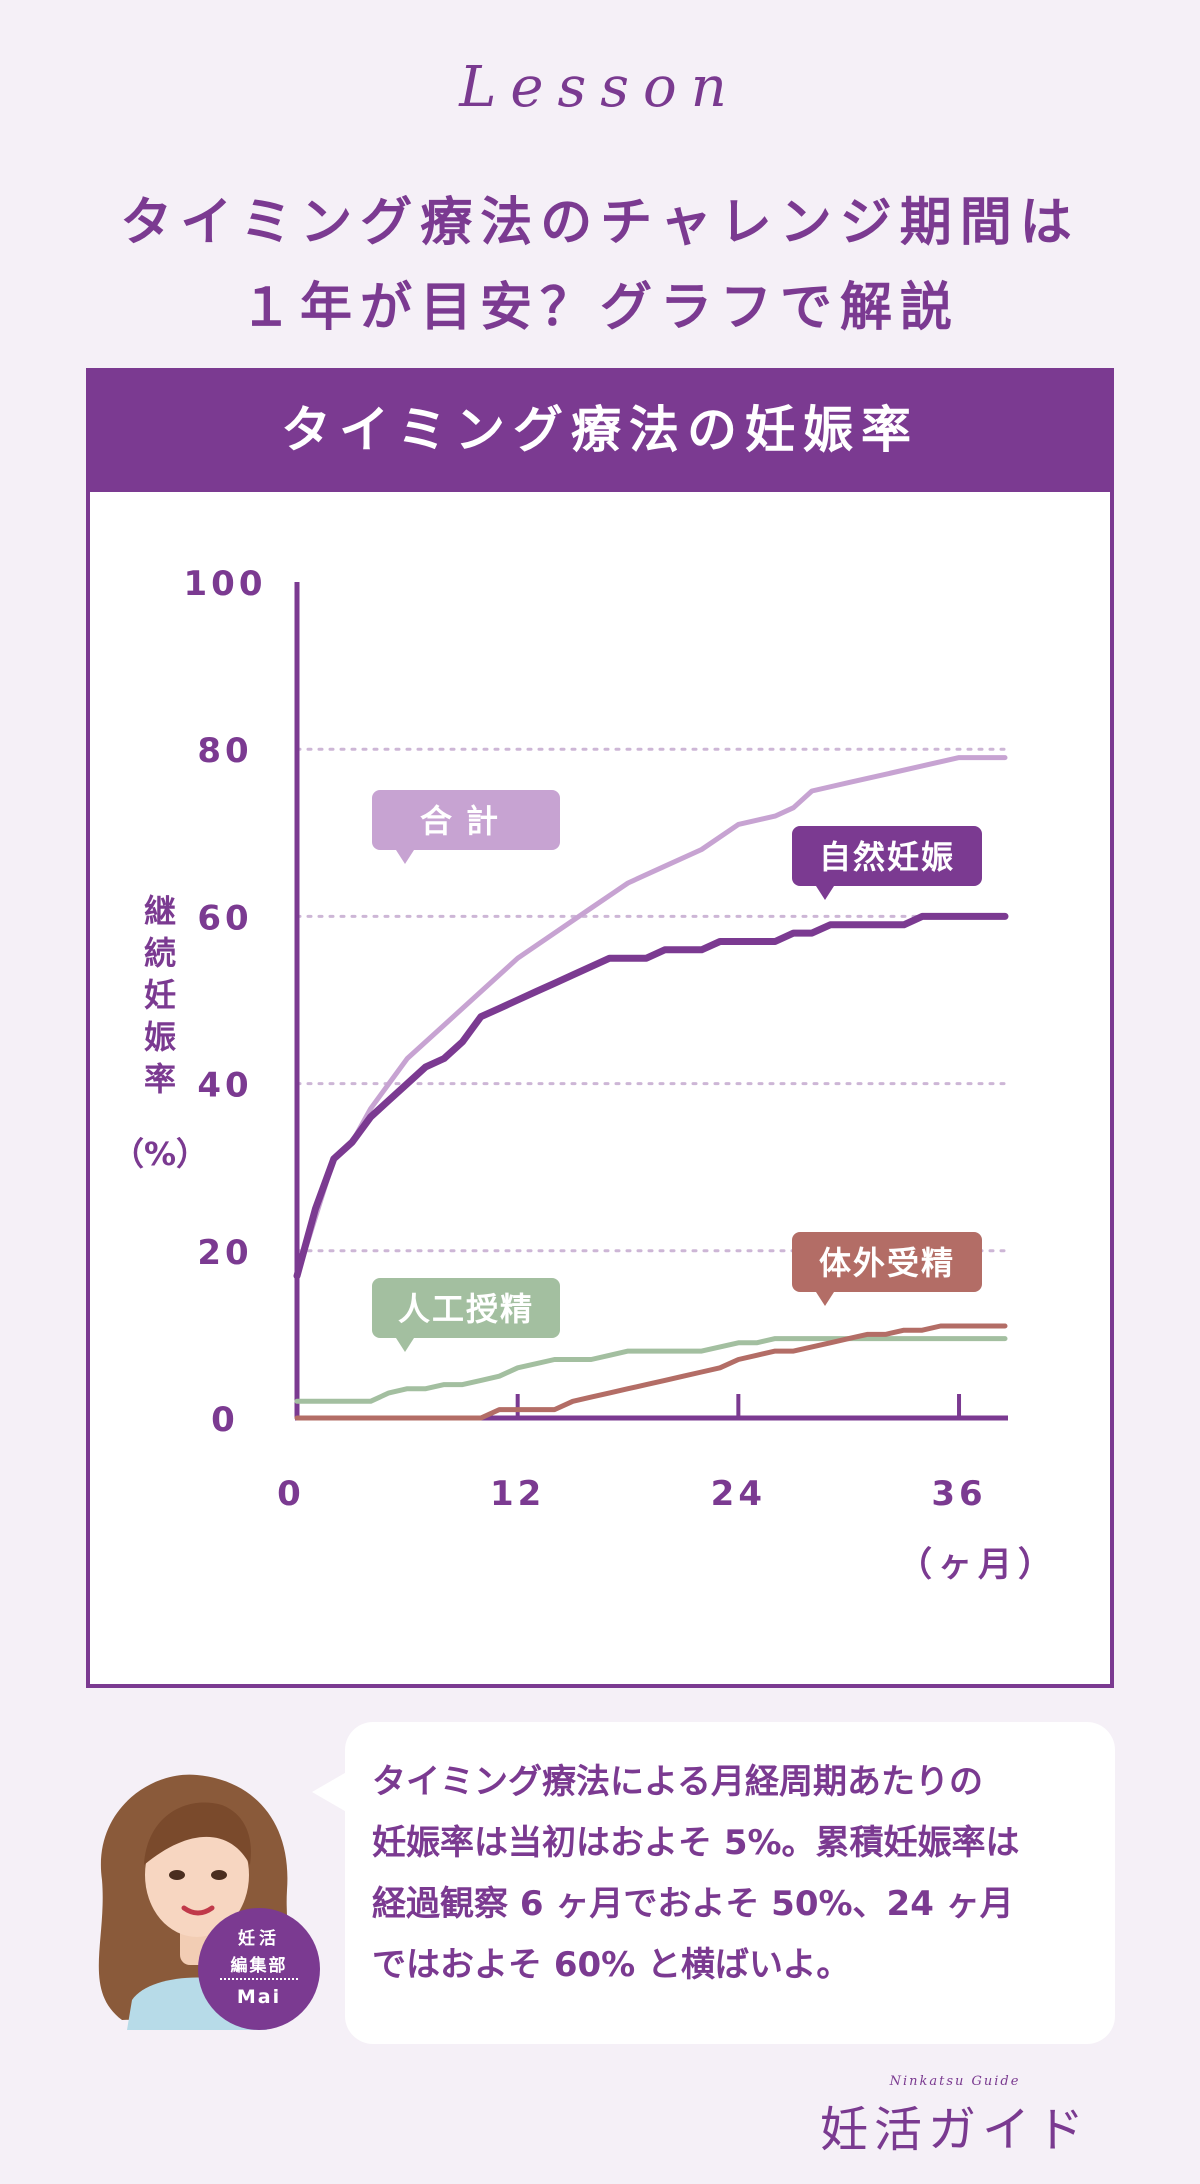 This screenshot has width=1200, height=2184. Describe the element at coordinates (696, 1843) in the screenshot. I see `comment-line-2: 妊娠率は当初はおよそ 5%。累積妊娠率は` at that location.